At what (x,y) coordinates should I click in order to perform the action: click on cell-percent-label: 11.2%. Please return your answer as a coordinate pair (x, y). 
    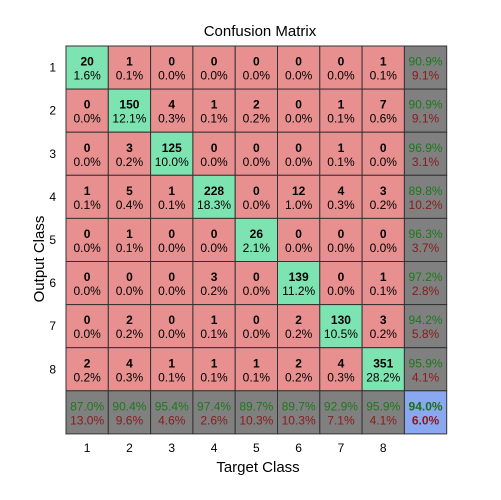
    Looking at the image, I should click on (298, 291).